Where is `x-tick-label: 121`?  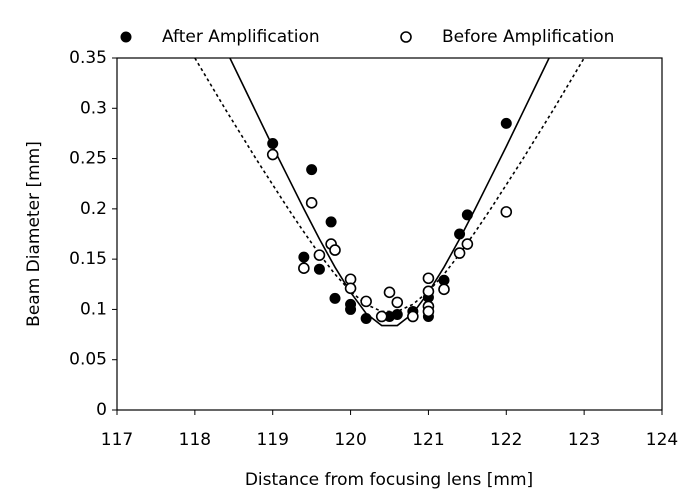
x-tick-label: 121 is located at coordinates (428, 440).